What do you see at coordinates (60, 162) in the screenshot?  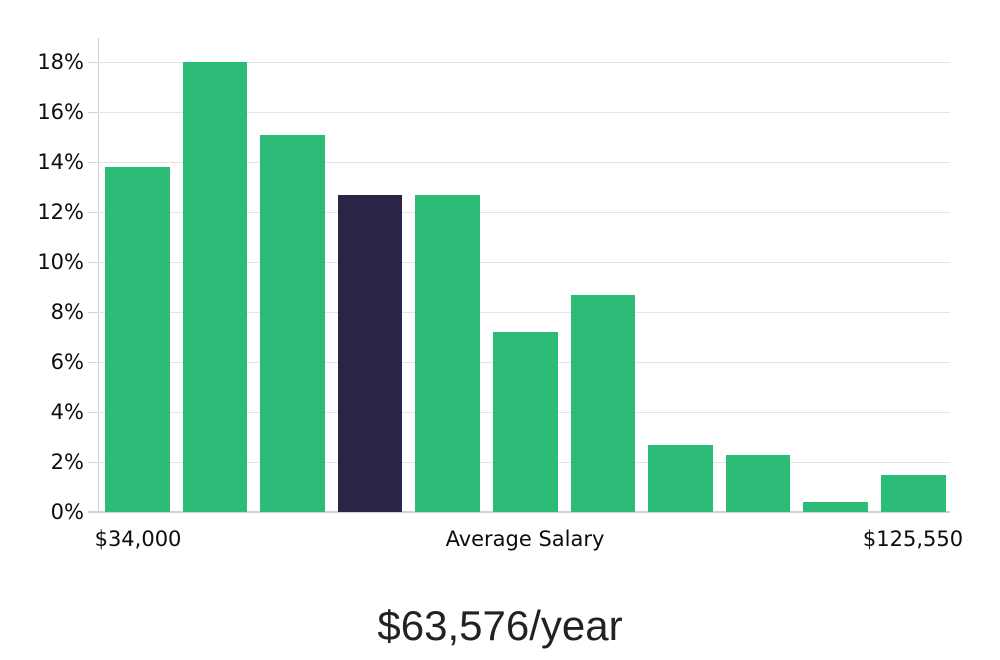 I see `y-tick-label: 14%` at bounding box center [60, 162].